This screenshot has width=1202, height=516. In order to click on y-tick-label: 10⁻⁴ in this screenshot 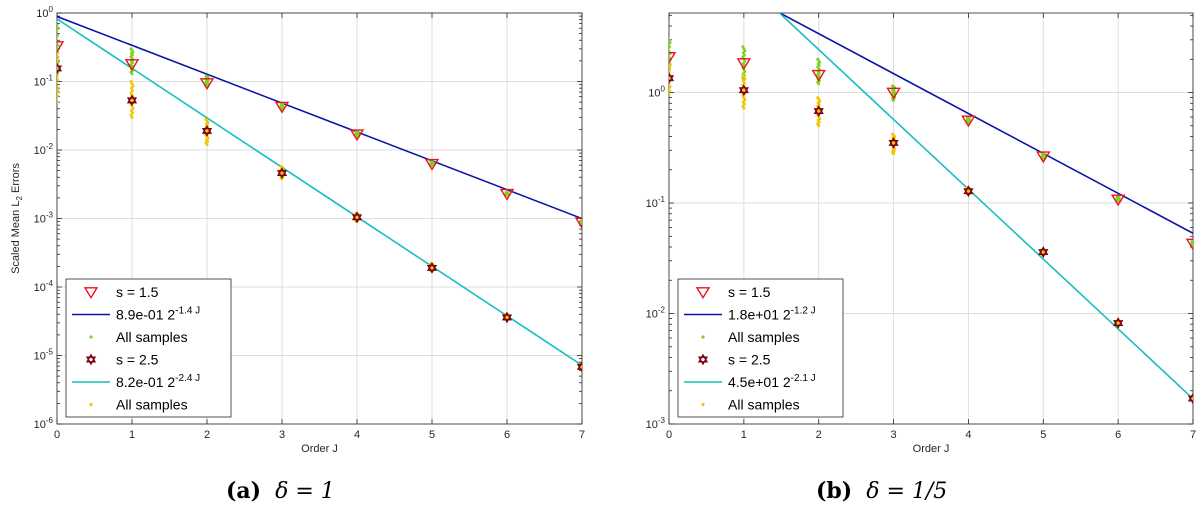, I will do `click(44, 286)`.